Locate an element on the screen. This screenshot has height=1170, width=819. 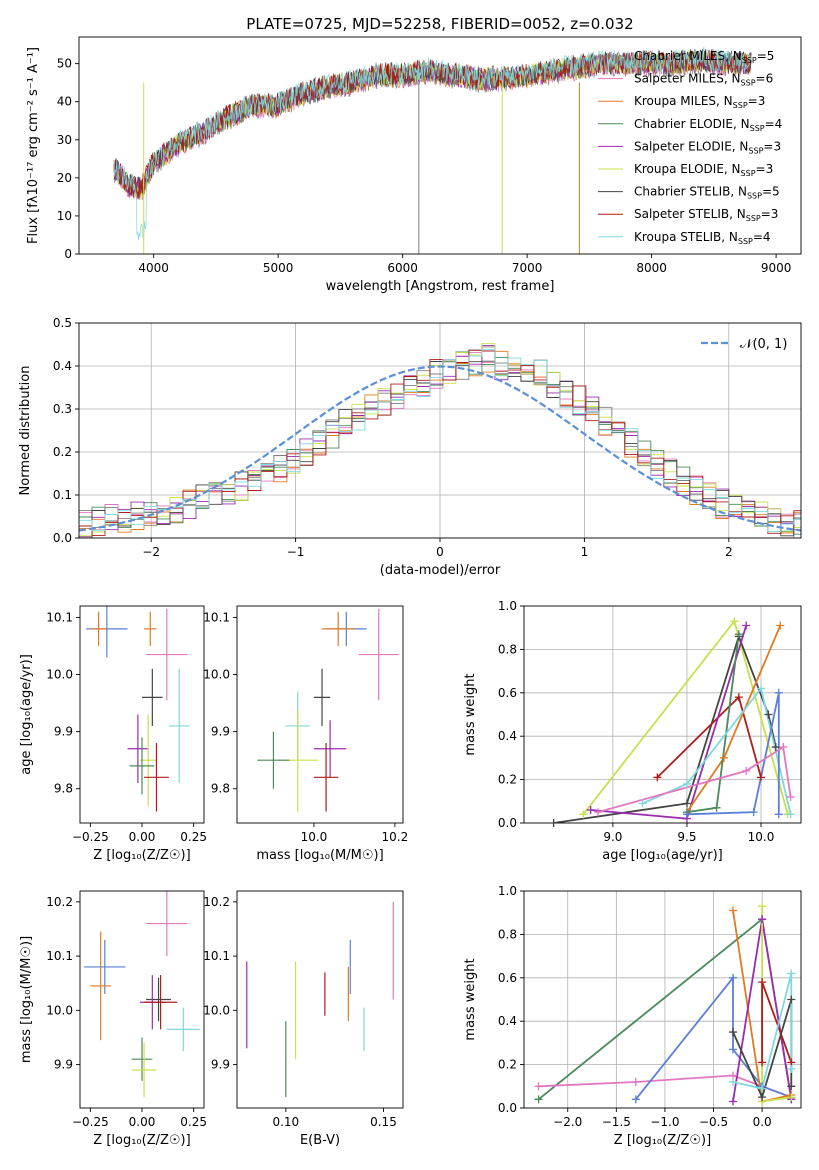
x-tick-label: 0.10 is located at coordinates (285, 1122).